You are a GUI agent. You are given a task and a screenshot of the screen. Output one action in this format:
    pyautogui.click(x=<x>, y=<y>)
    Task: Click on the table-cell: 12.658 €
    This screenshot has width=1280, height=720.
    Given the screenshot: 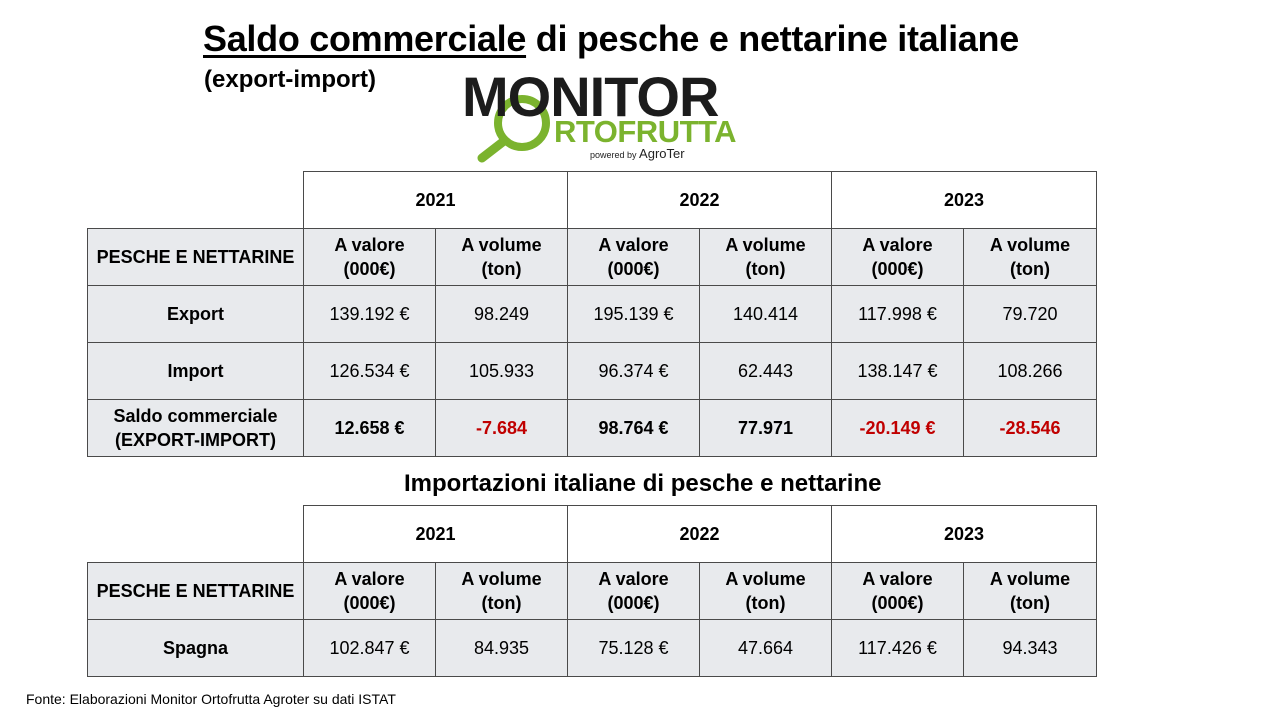 What is the action you would take?
    pyautogui.click(x=369, y=428)
    